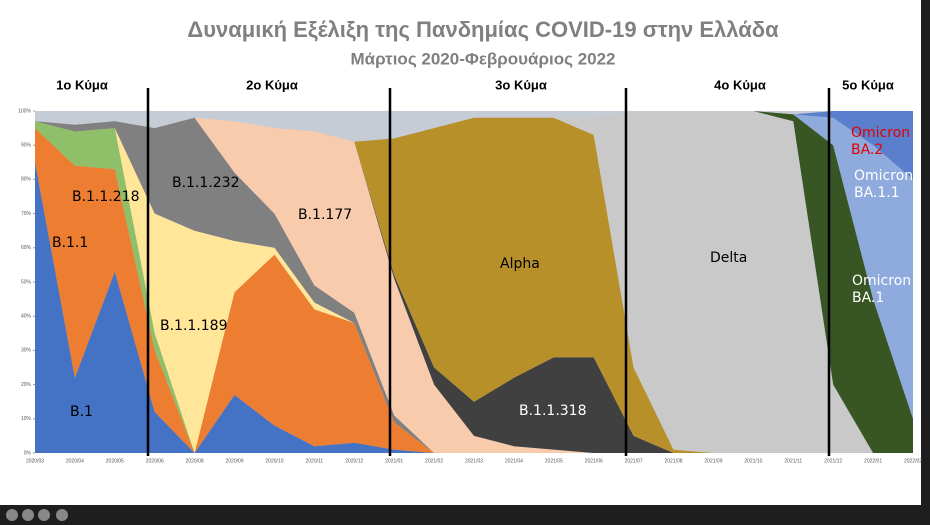 This screenshot has width=930, height=525. Describe the element at coordinates (315, 461) in the screenshot. I see `x-tick-label: 2020/11` at that location.